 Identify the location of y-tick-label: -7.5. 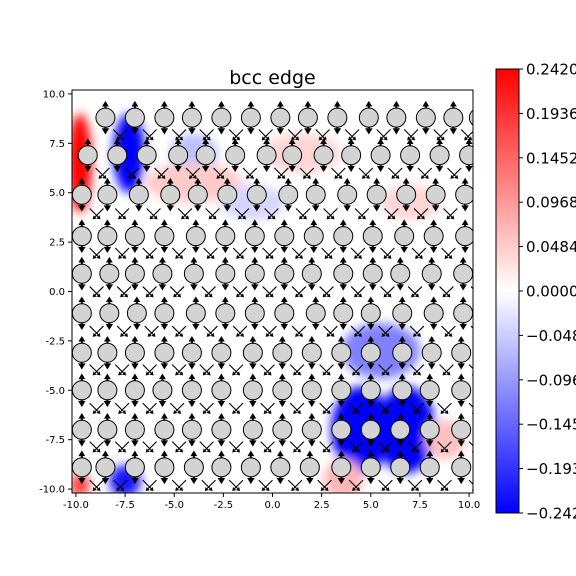
(55, 440).